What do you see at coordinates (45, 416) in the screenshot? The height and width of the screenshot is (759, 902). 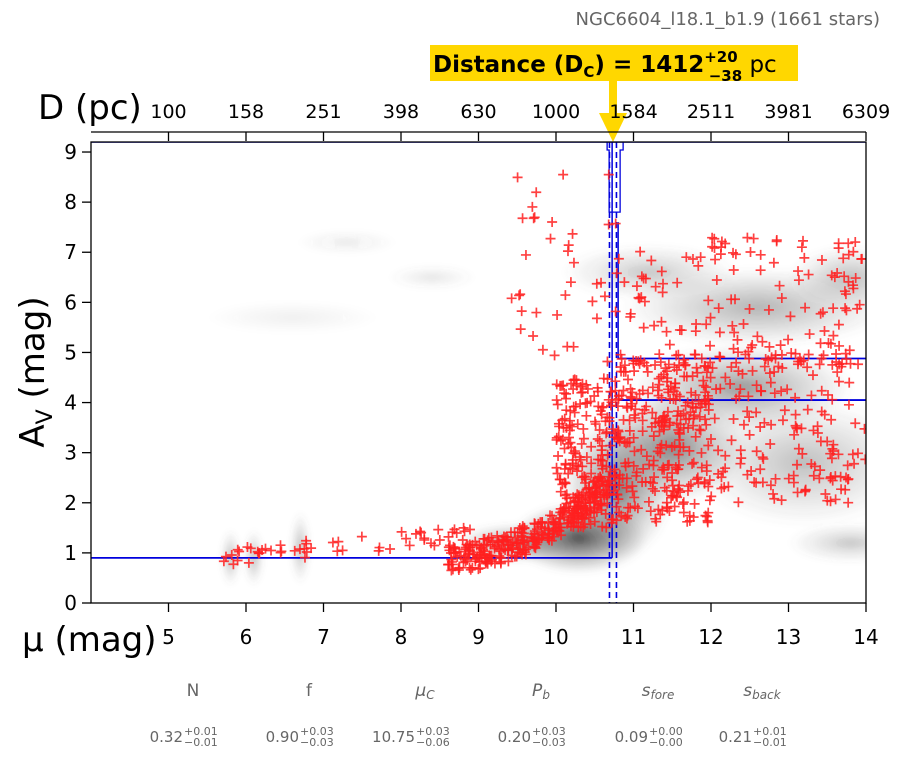 I see `y-axis-label-sub: V` at bounding box center [45, 416].